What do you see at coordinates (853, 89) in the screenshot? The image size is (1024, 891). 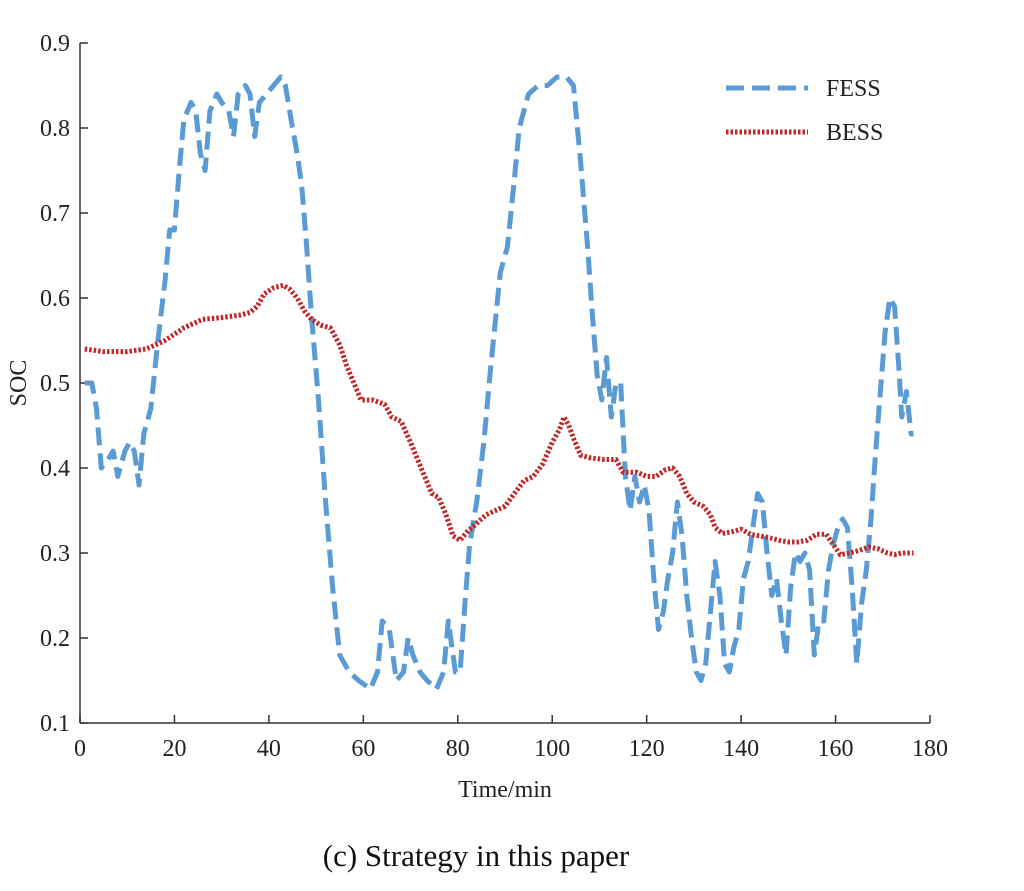 I see `legend-fess-label: FESS` at bounding box center [853, 89].